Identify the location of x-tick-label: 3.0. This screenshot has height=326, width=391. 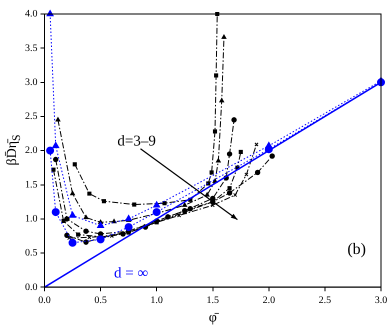
(381, 300).